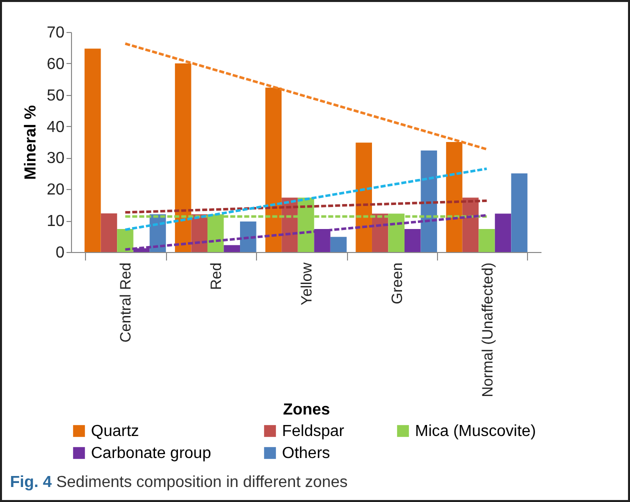  I want to click on caption: Fig. 4 Sediments composition in different zones, so click(179, 483).